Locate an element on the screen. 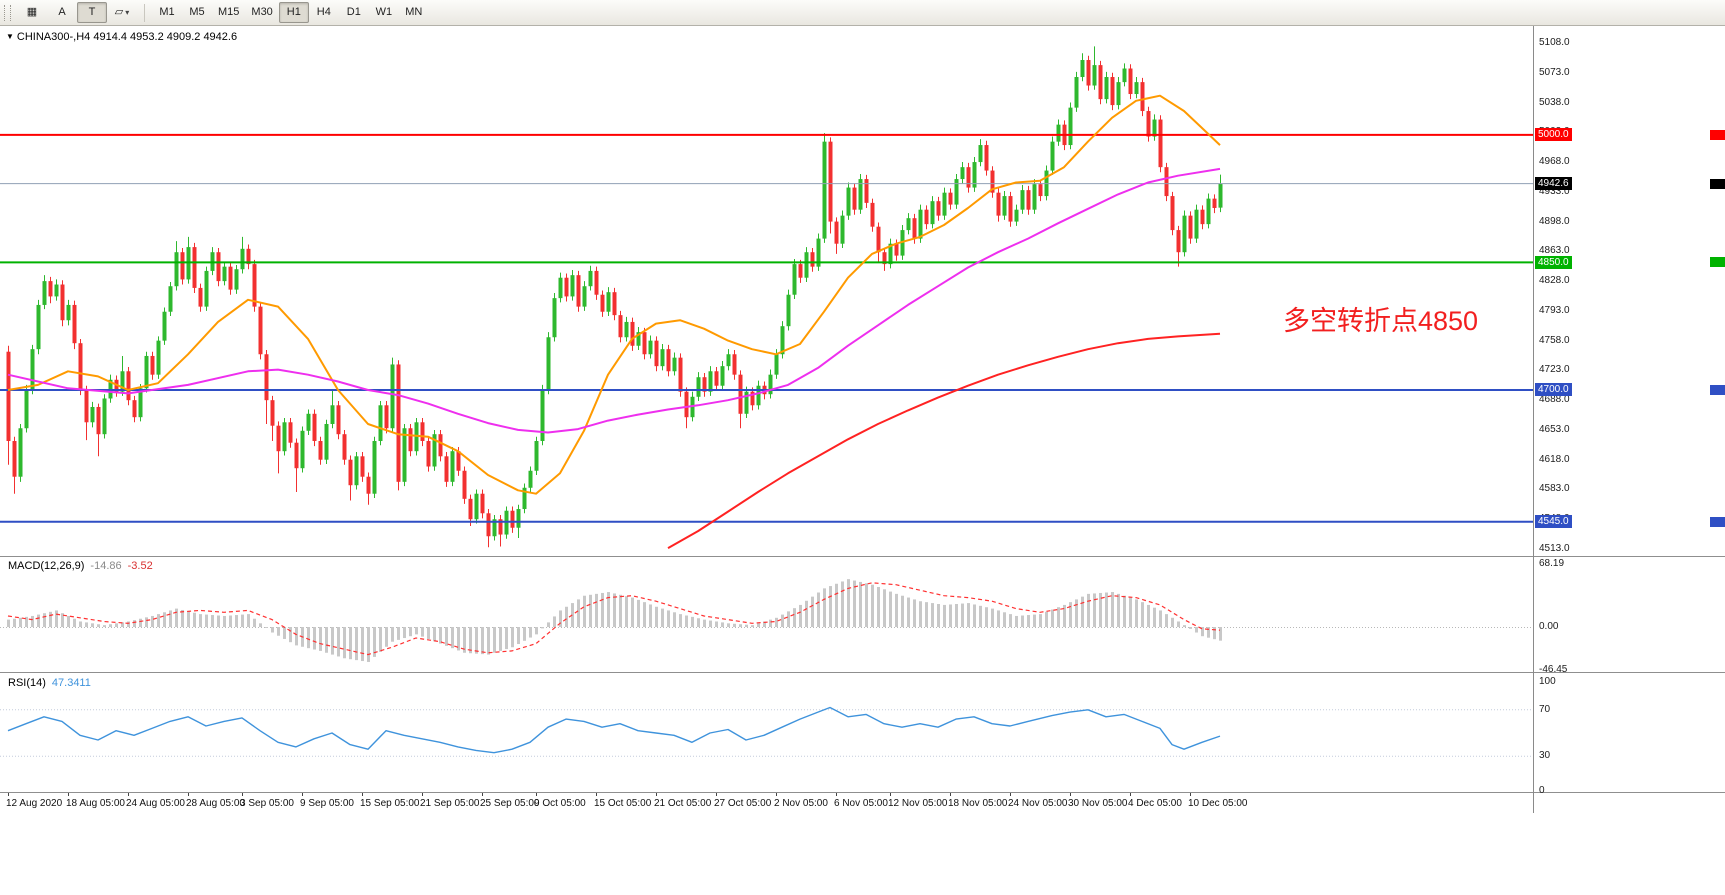 Image resolution: width=1725 pixels, height=895 pixels. price-axis-label: 4793.0 is located at coordinates (1554, 310).